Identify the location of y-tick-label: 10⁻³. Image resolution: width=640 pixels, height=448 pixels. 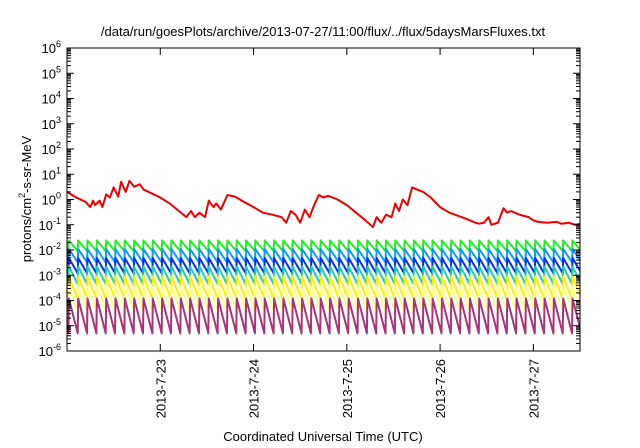
(50, 274).